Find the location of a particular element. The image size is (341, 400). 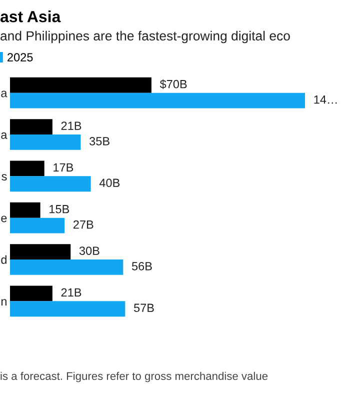

y-tick-label: s is located at coordinates (4, 177).